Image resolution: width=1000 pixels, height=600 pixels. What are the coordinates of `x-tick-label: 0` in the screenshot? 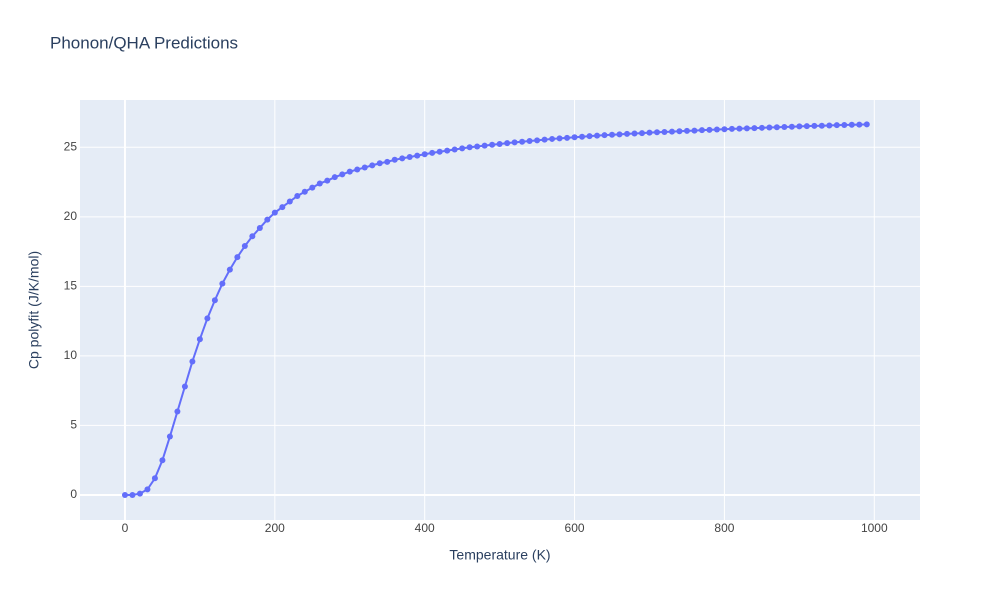 It's located at (125, 528).